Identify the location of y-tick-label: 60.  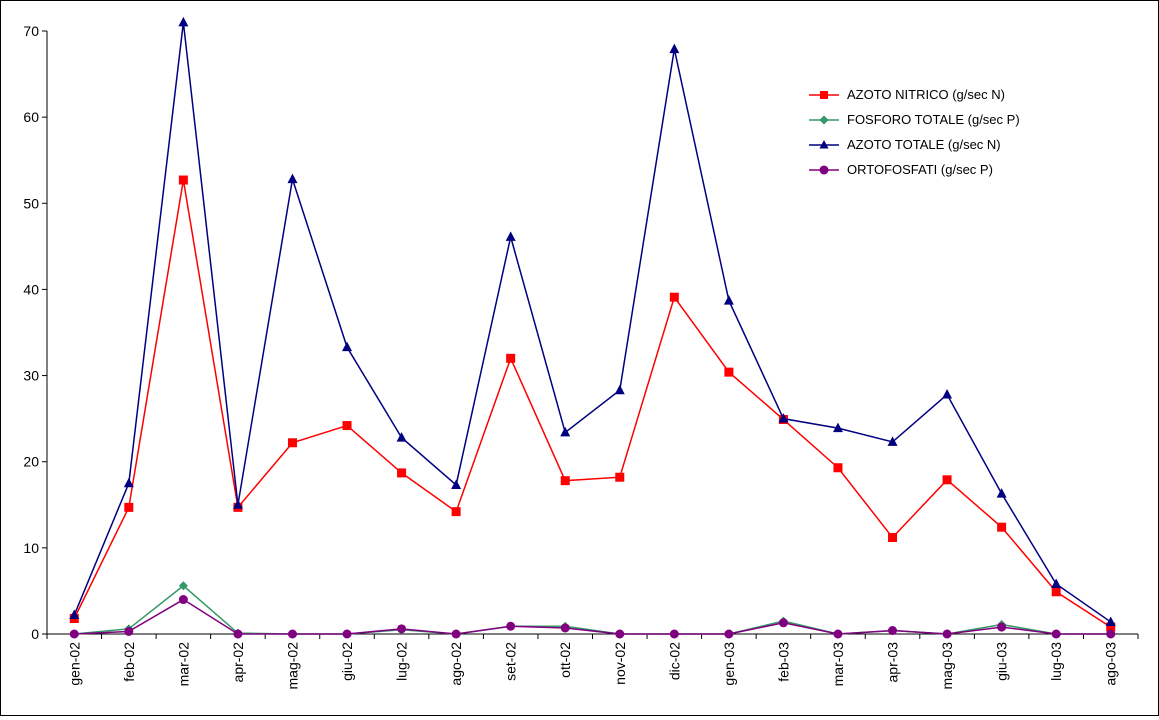
(31, 117).